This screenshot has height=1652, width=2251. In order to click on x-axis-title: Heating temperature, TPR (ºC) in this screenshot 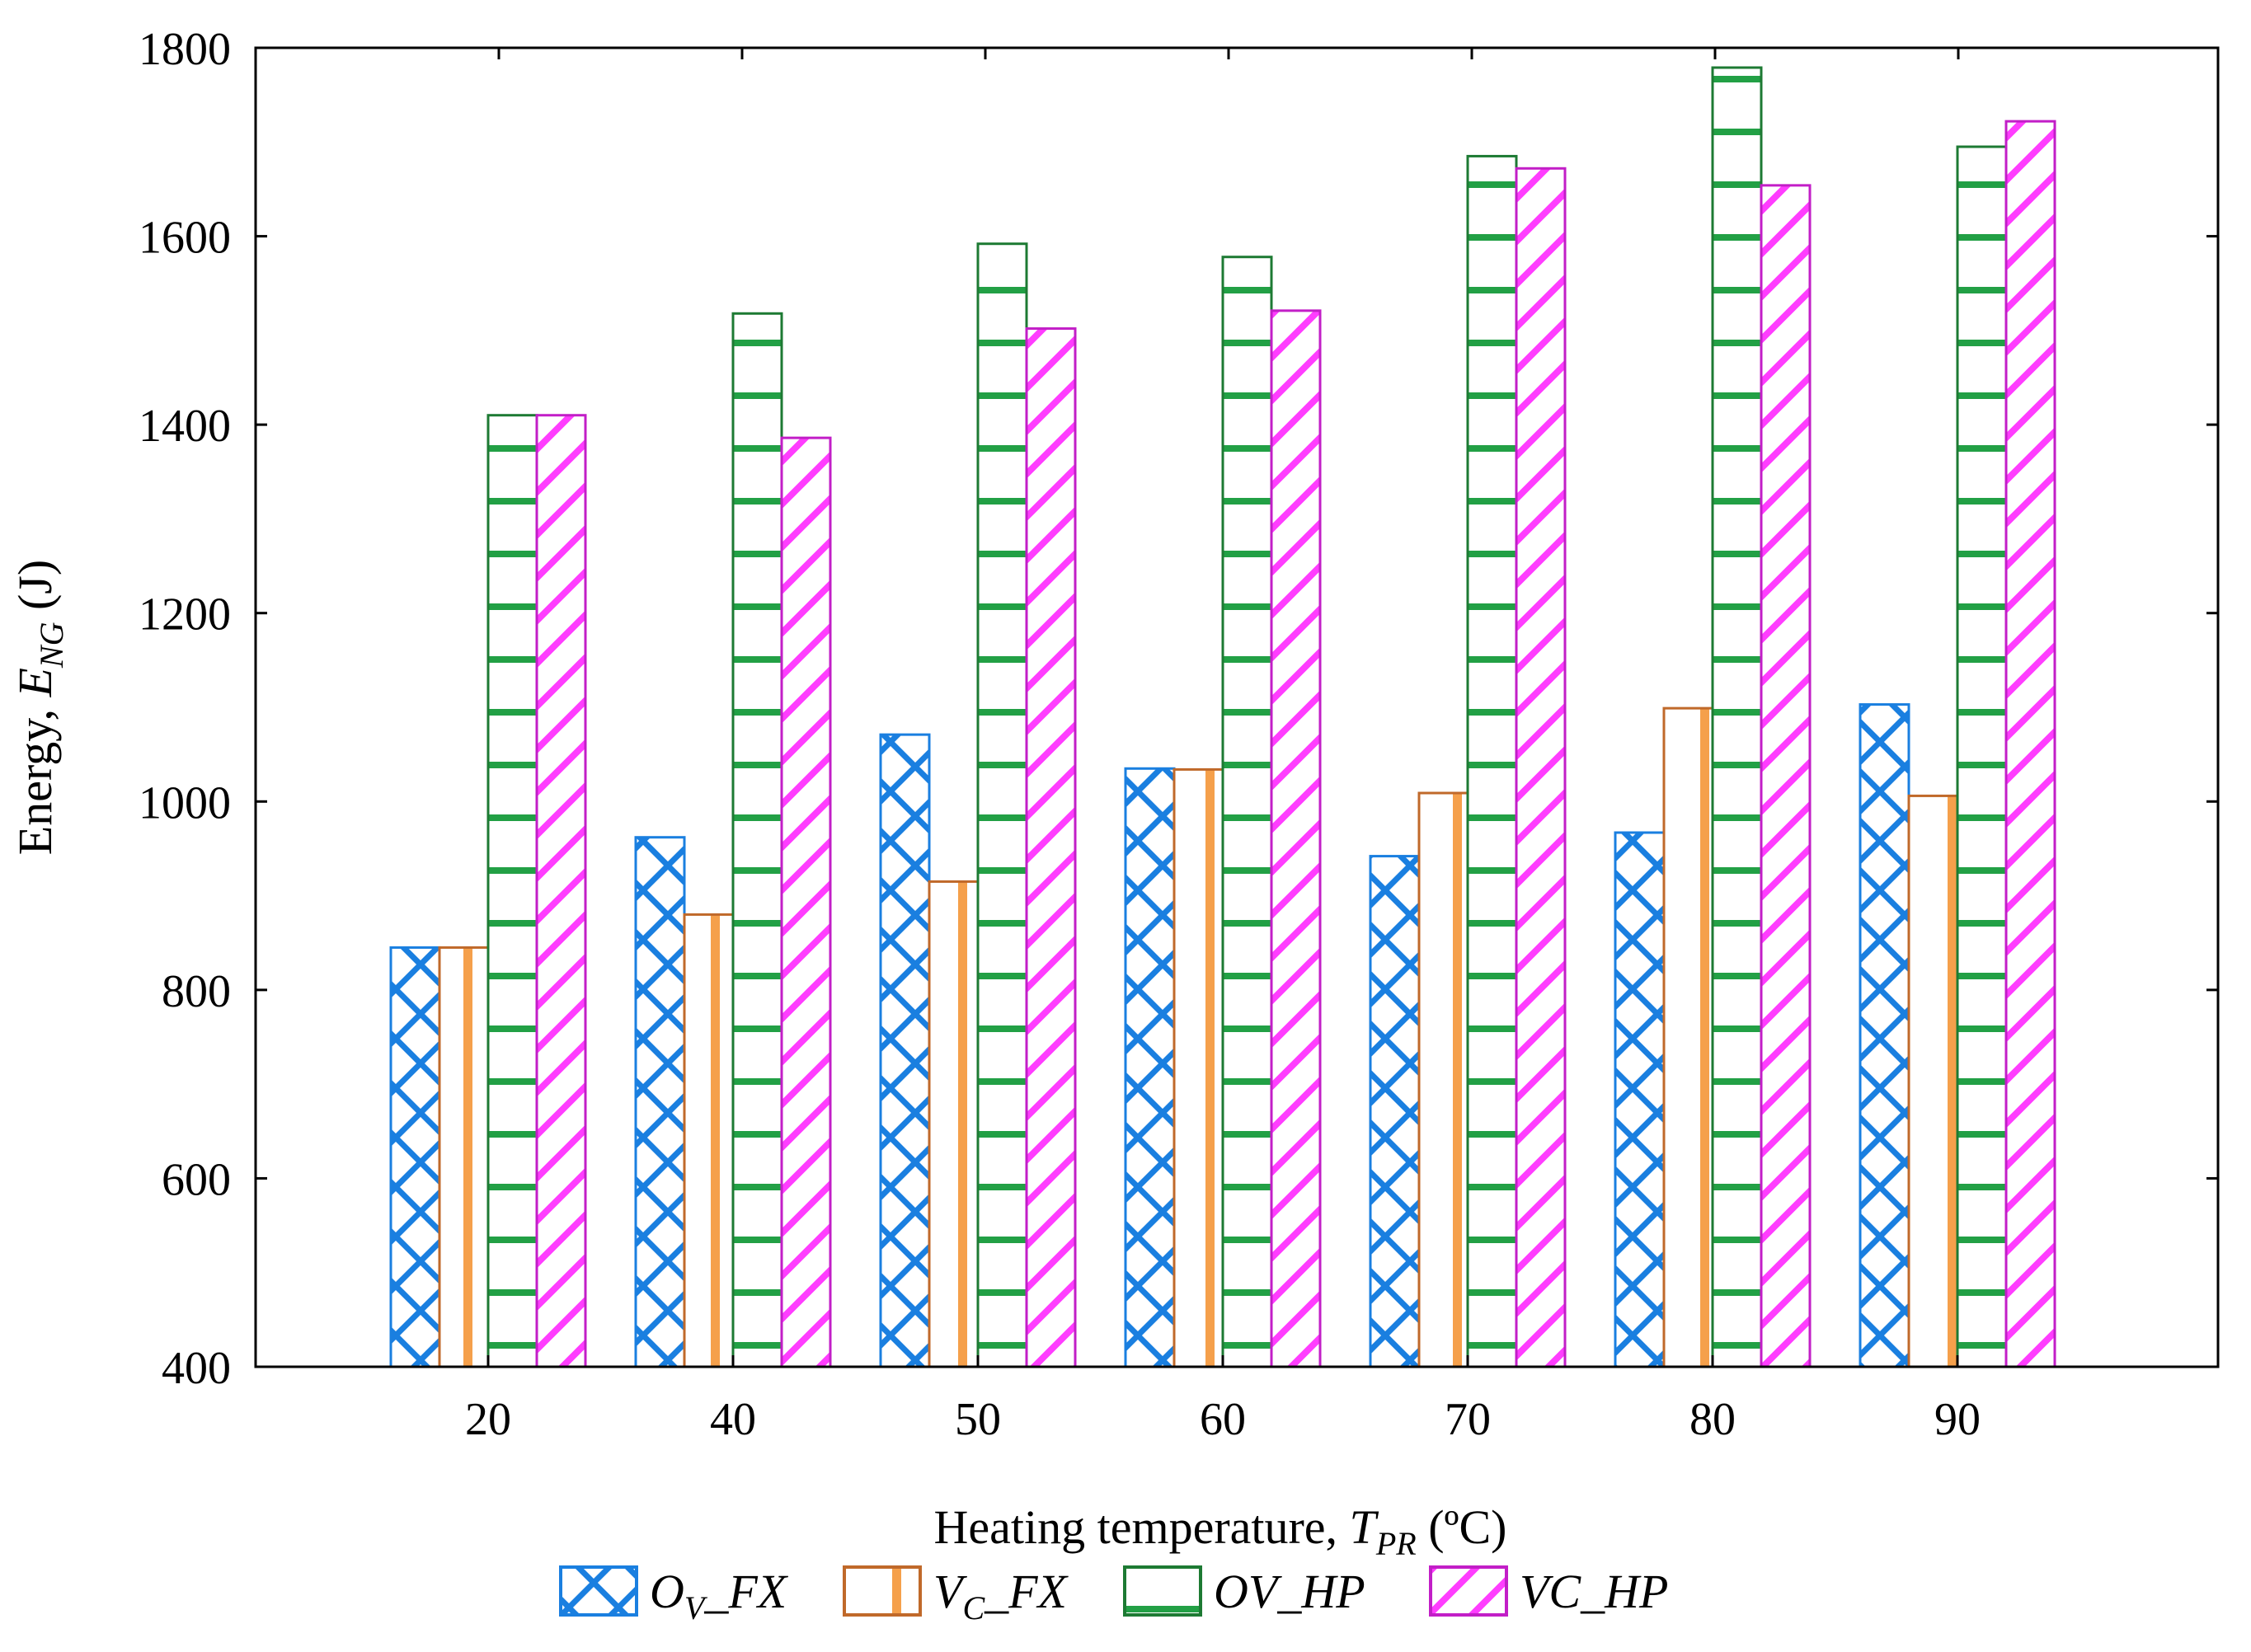, I will do `click(1220, 1531)`.